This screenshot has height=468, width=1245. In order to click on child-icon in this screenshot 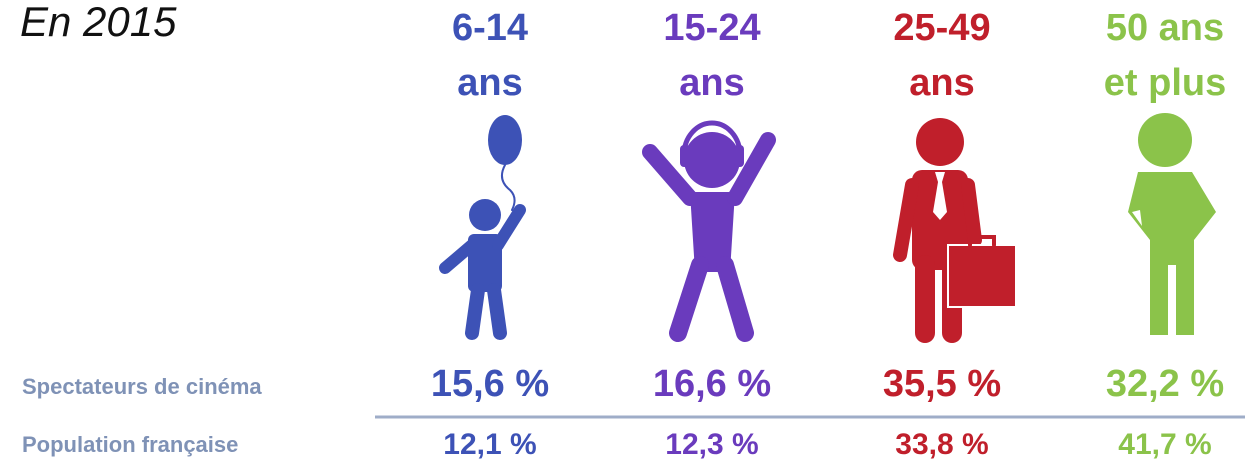, I will do `click(482, 227)`.